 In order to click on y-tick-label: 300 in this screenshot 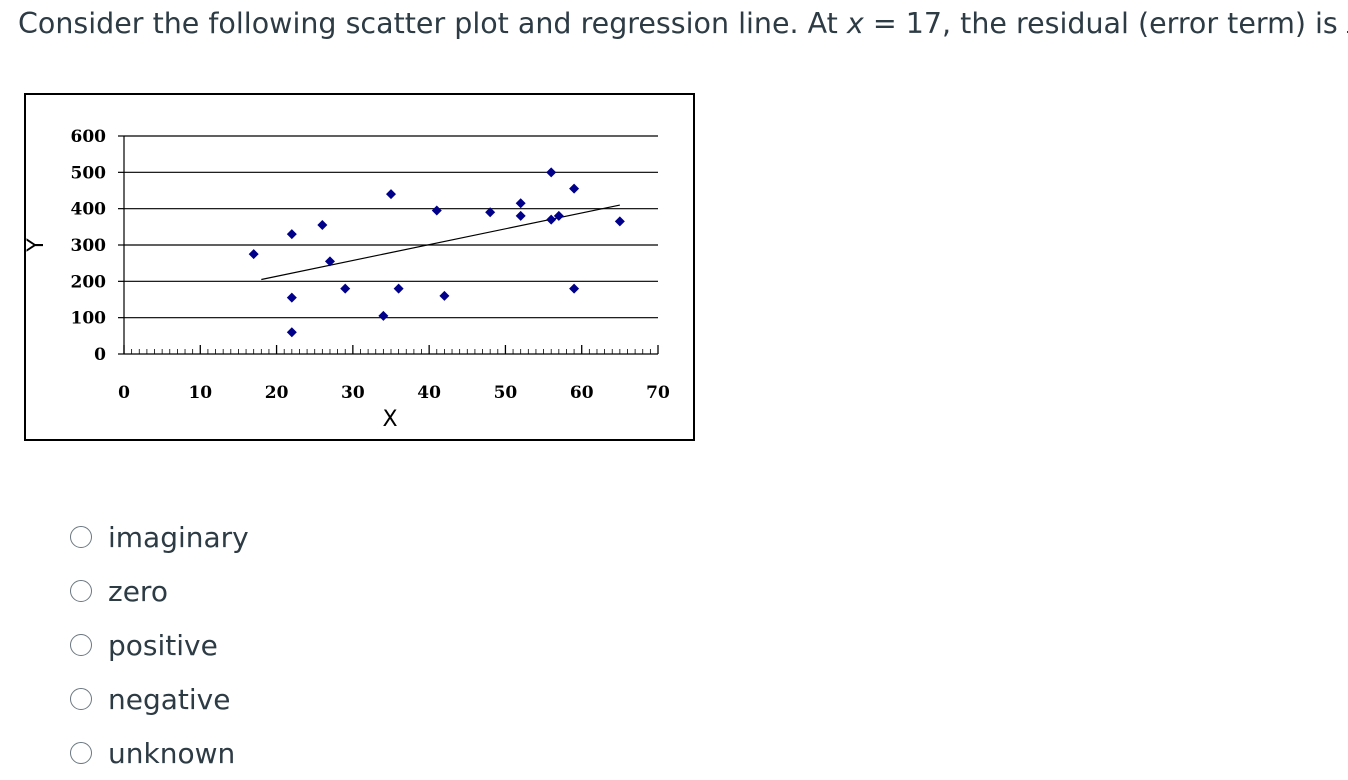, I will do `click(89, 246)`.